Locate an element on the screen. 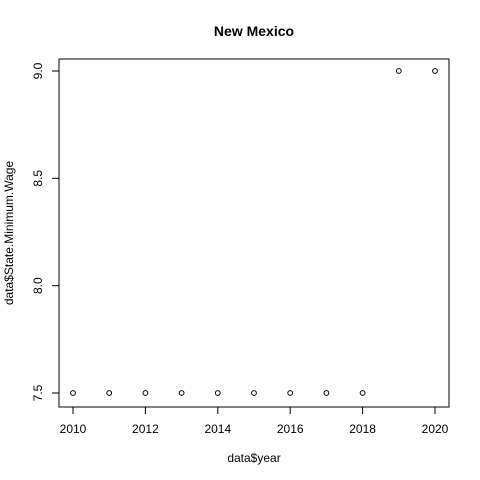 The width and height of the screenshot is (480, 480). x-tick-label: 2020 is located at coordinates (435, 429).